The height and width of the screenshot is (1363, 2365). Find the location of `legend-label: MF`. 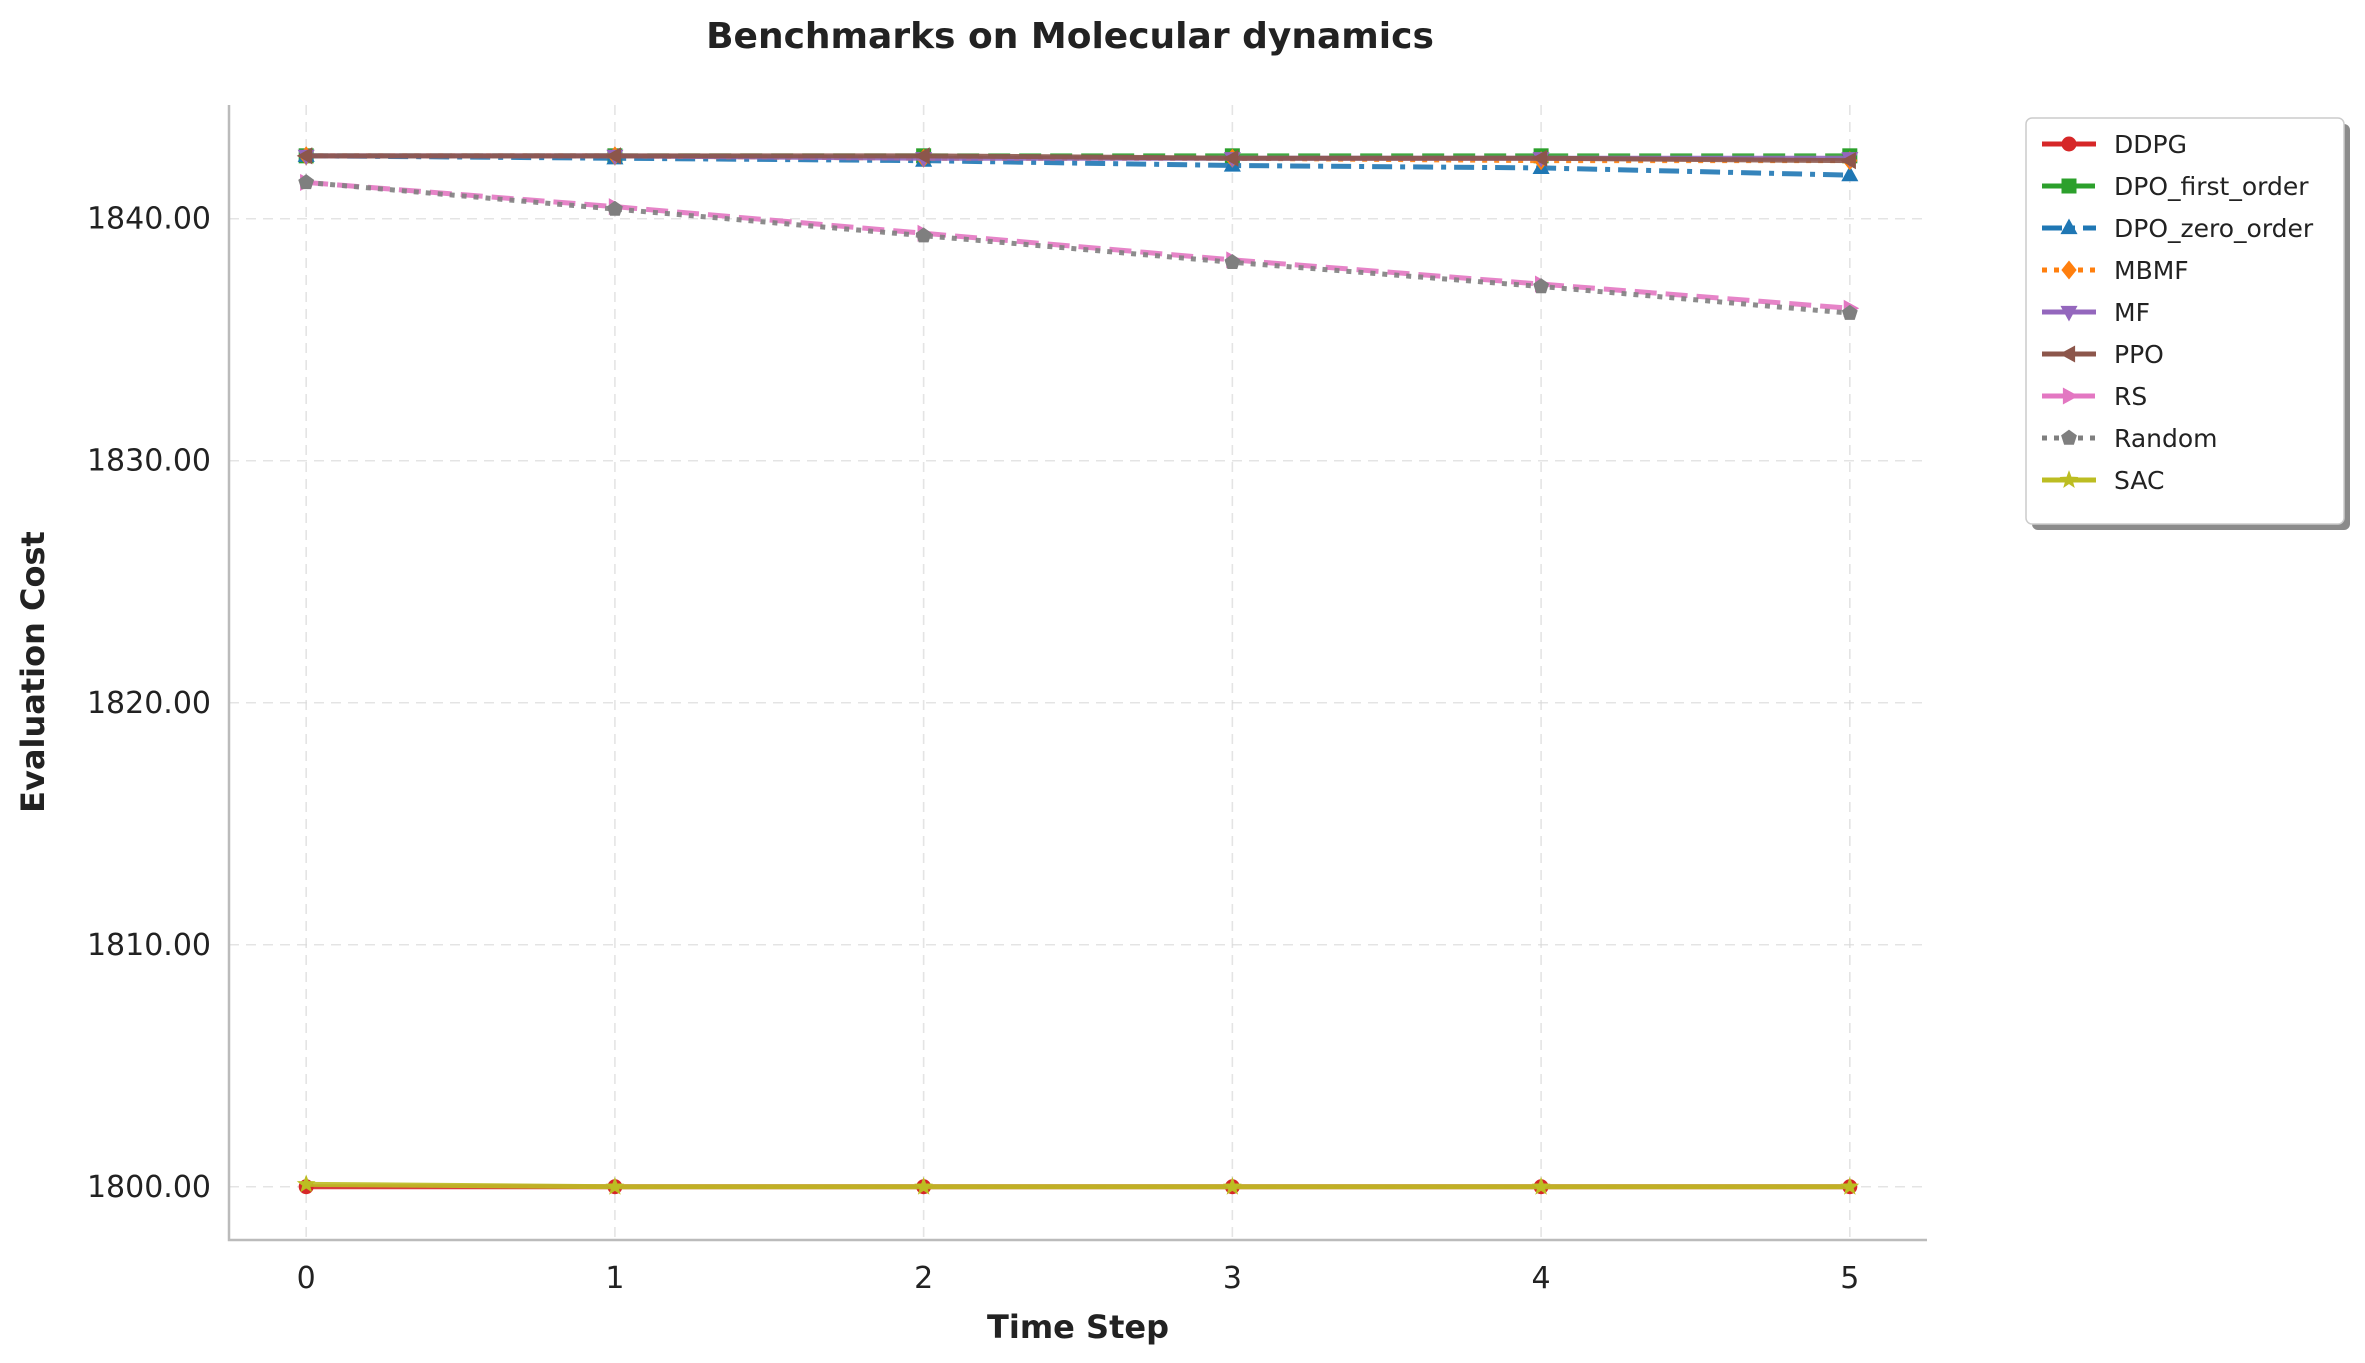

legend-label: MF is located at coordinates (2132, 312).